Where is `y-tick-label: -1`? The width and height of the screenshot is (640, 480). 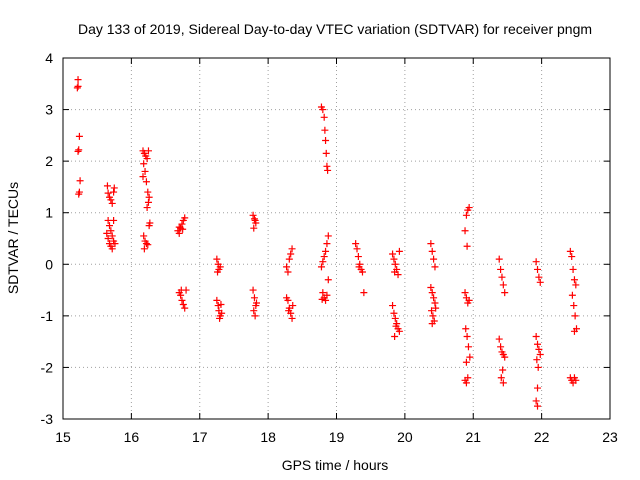
y-tick-label: -1 is located at coordinates (47, 316).